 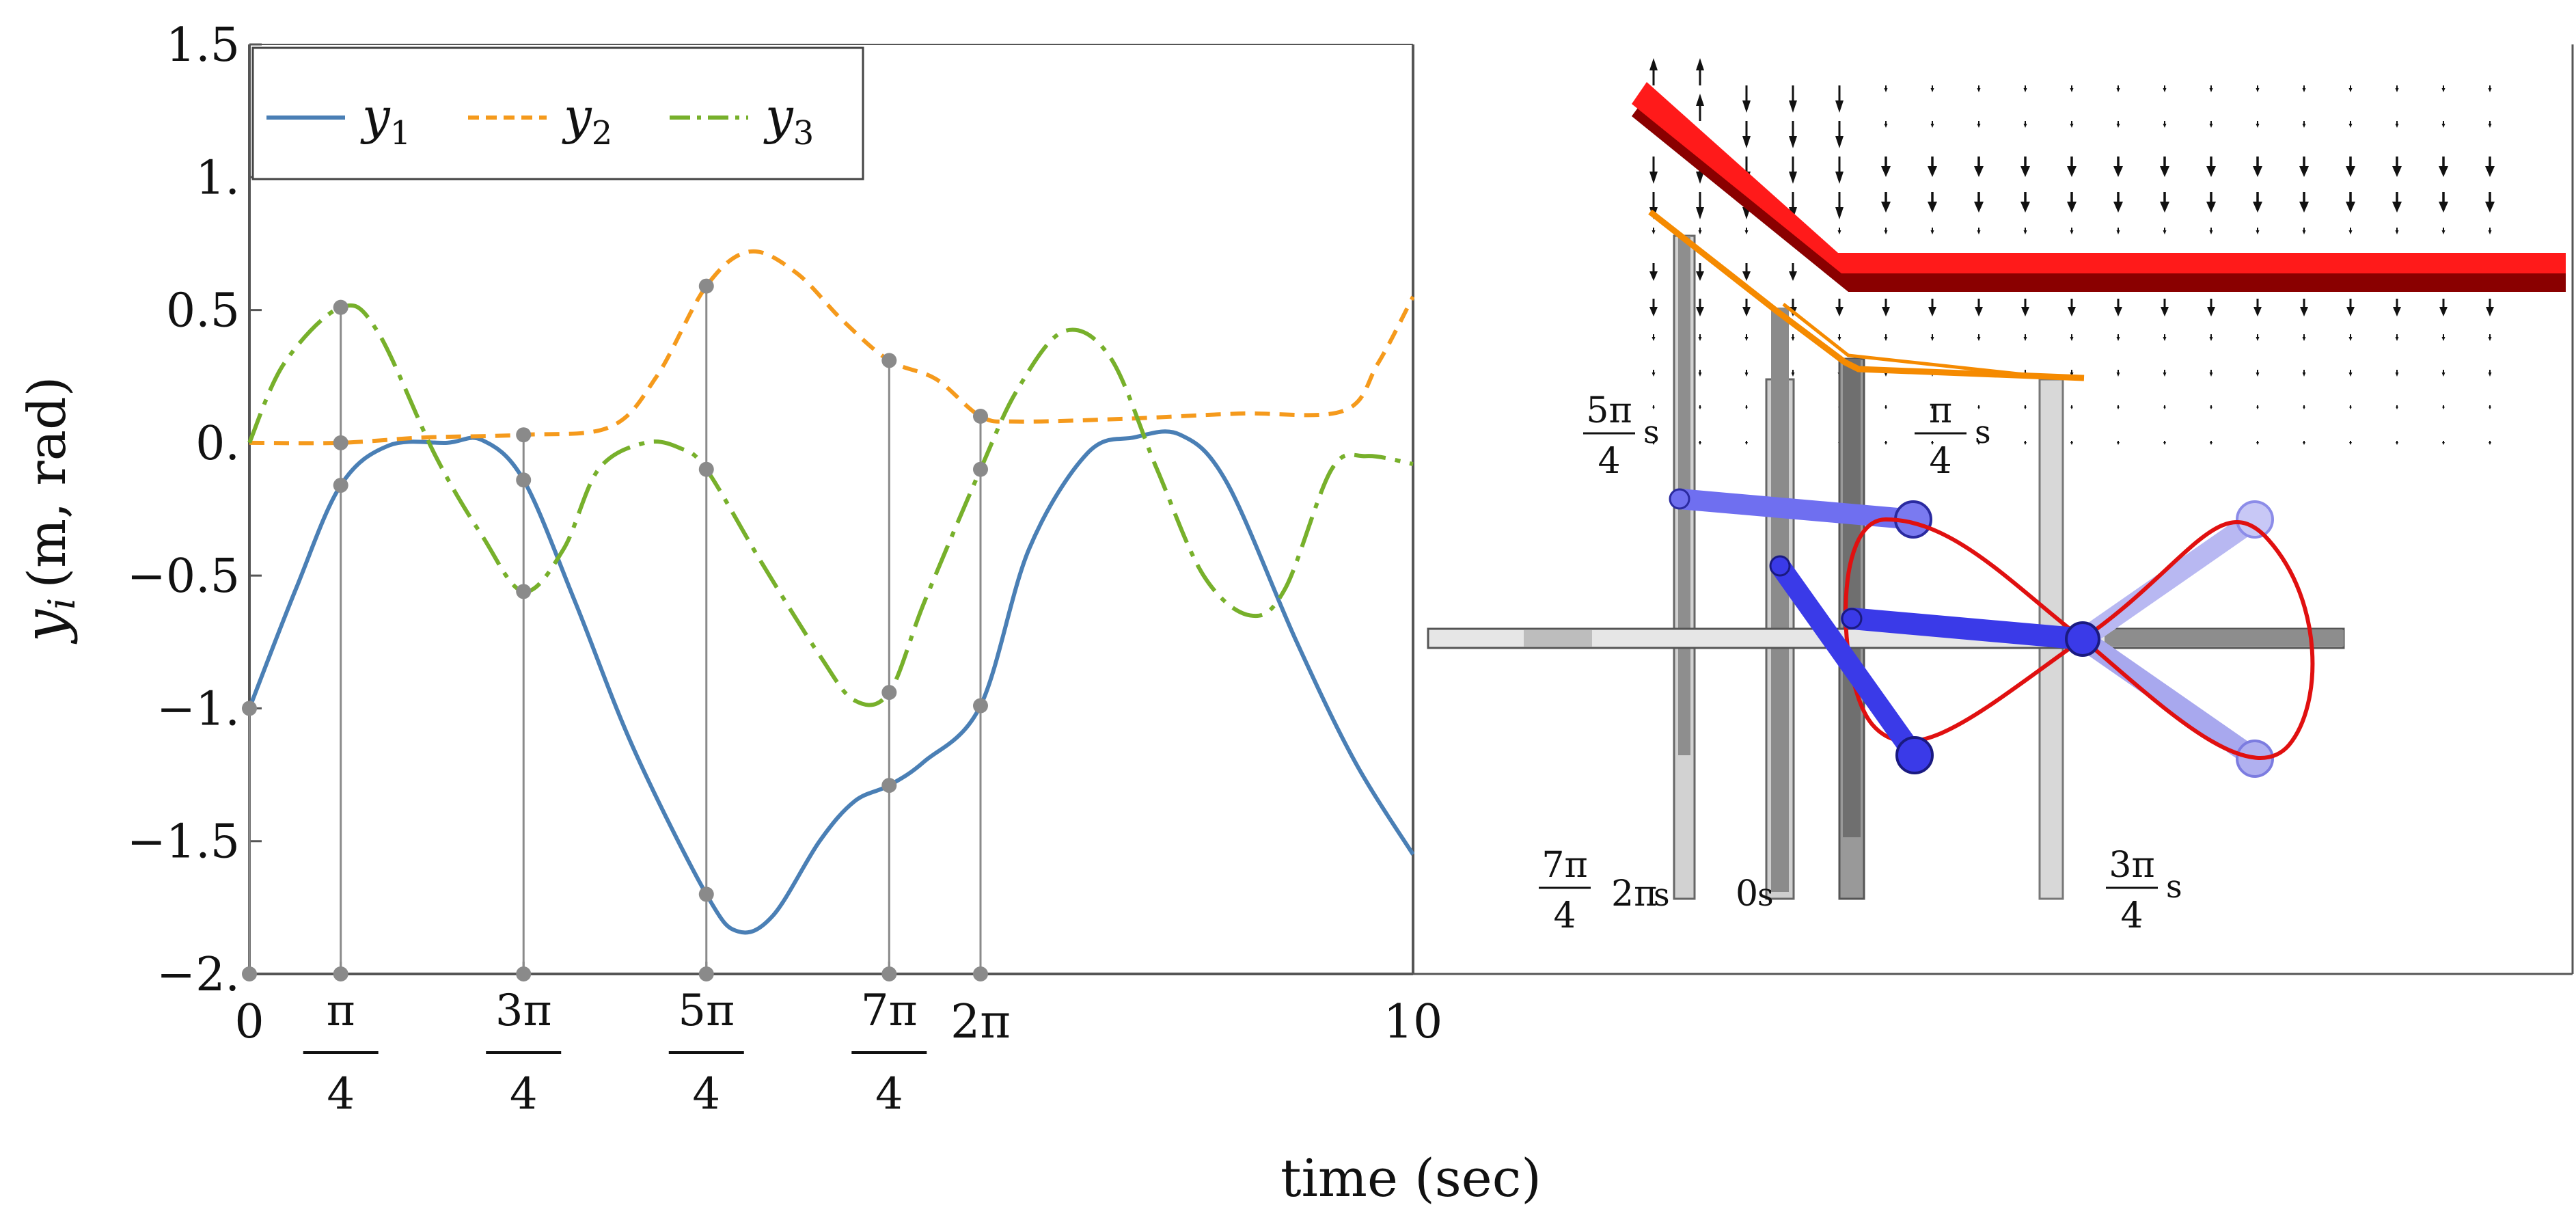 What do you see at coordinates (832, 347) in the screenshot?
I see `series-line-y2` at bounding box center [832, 347].